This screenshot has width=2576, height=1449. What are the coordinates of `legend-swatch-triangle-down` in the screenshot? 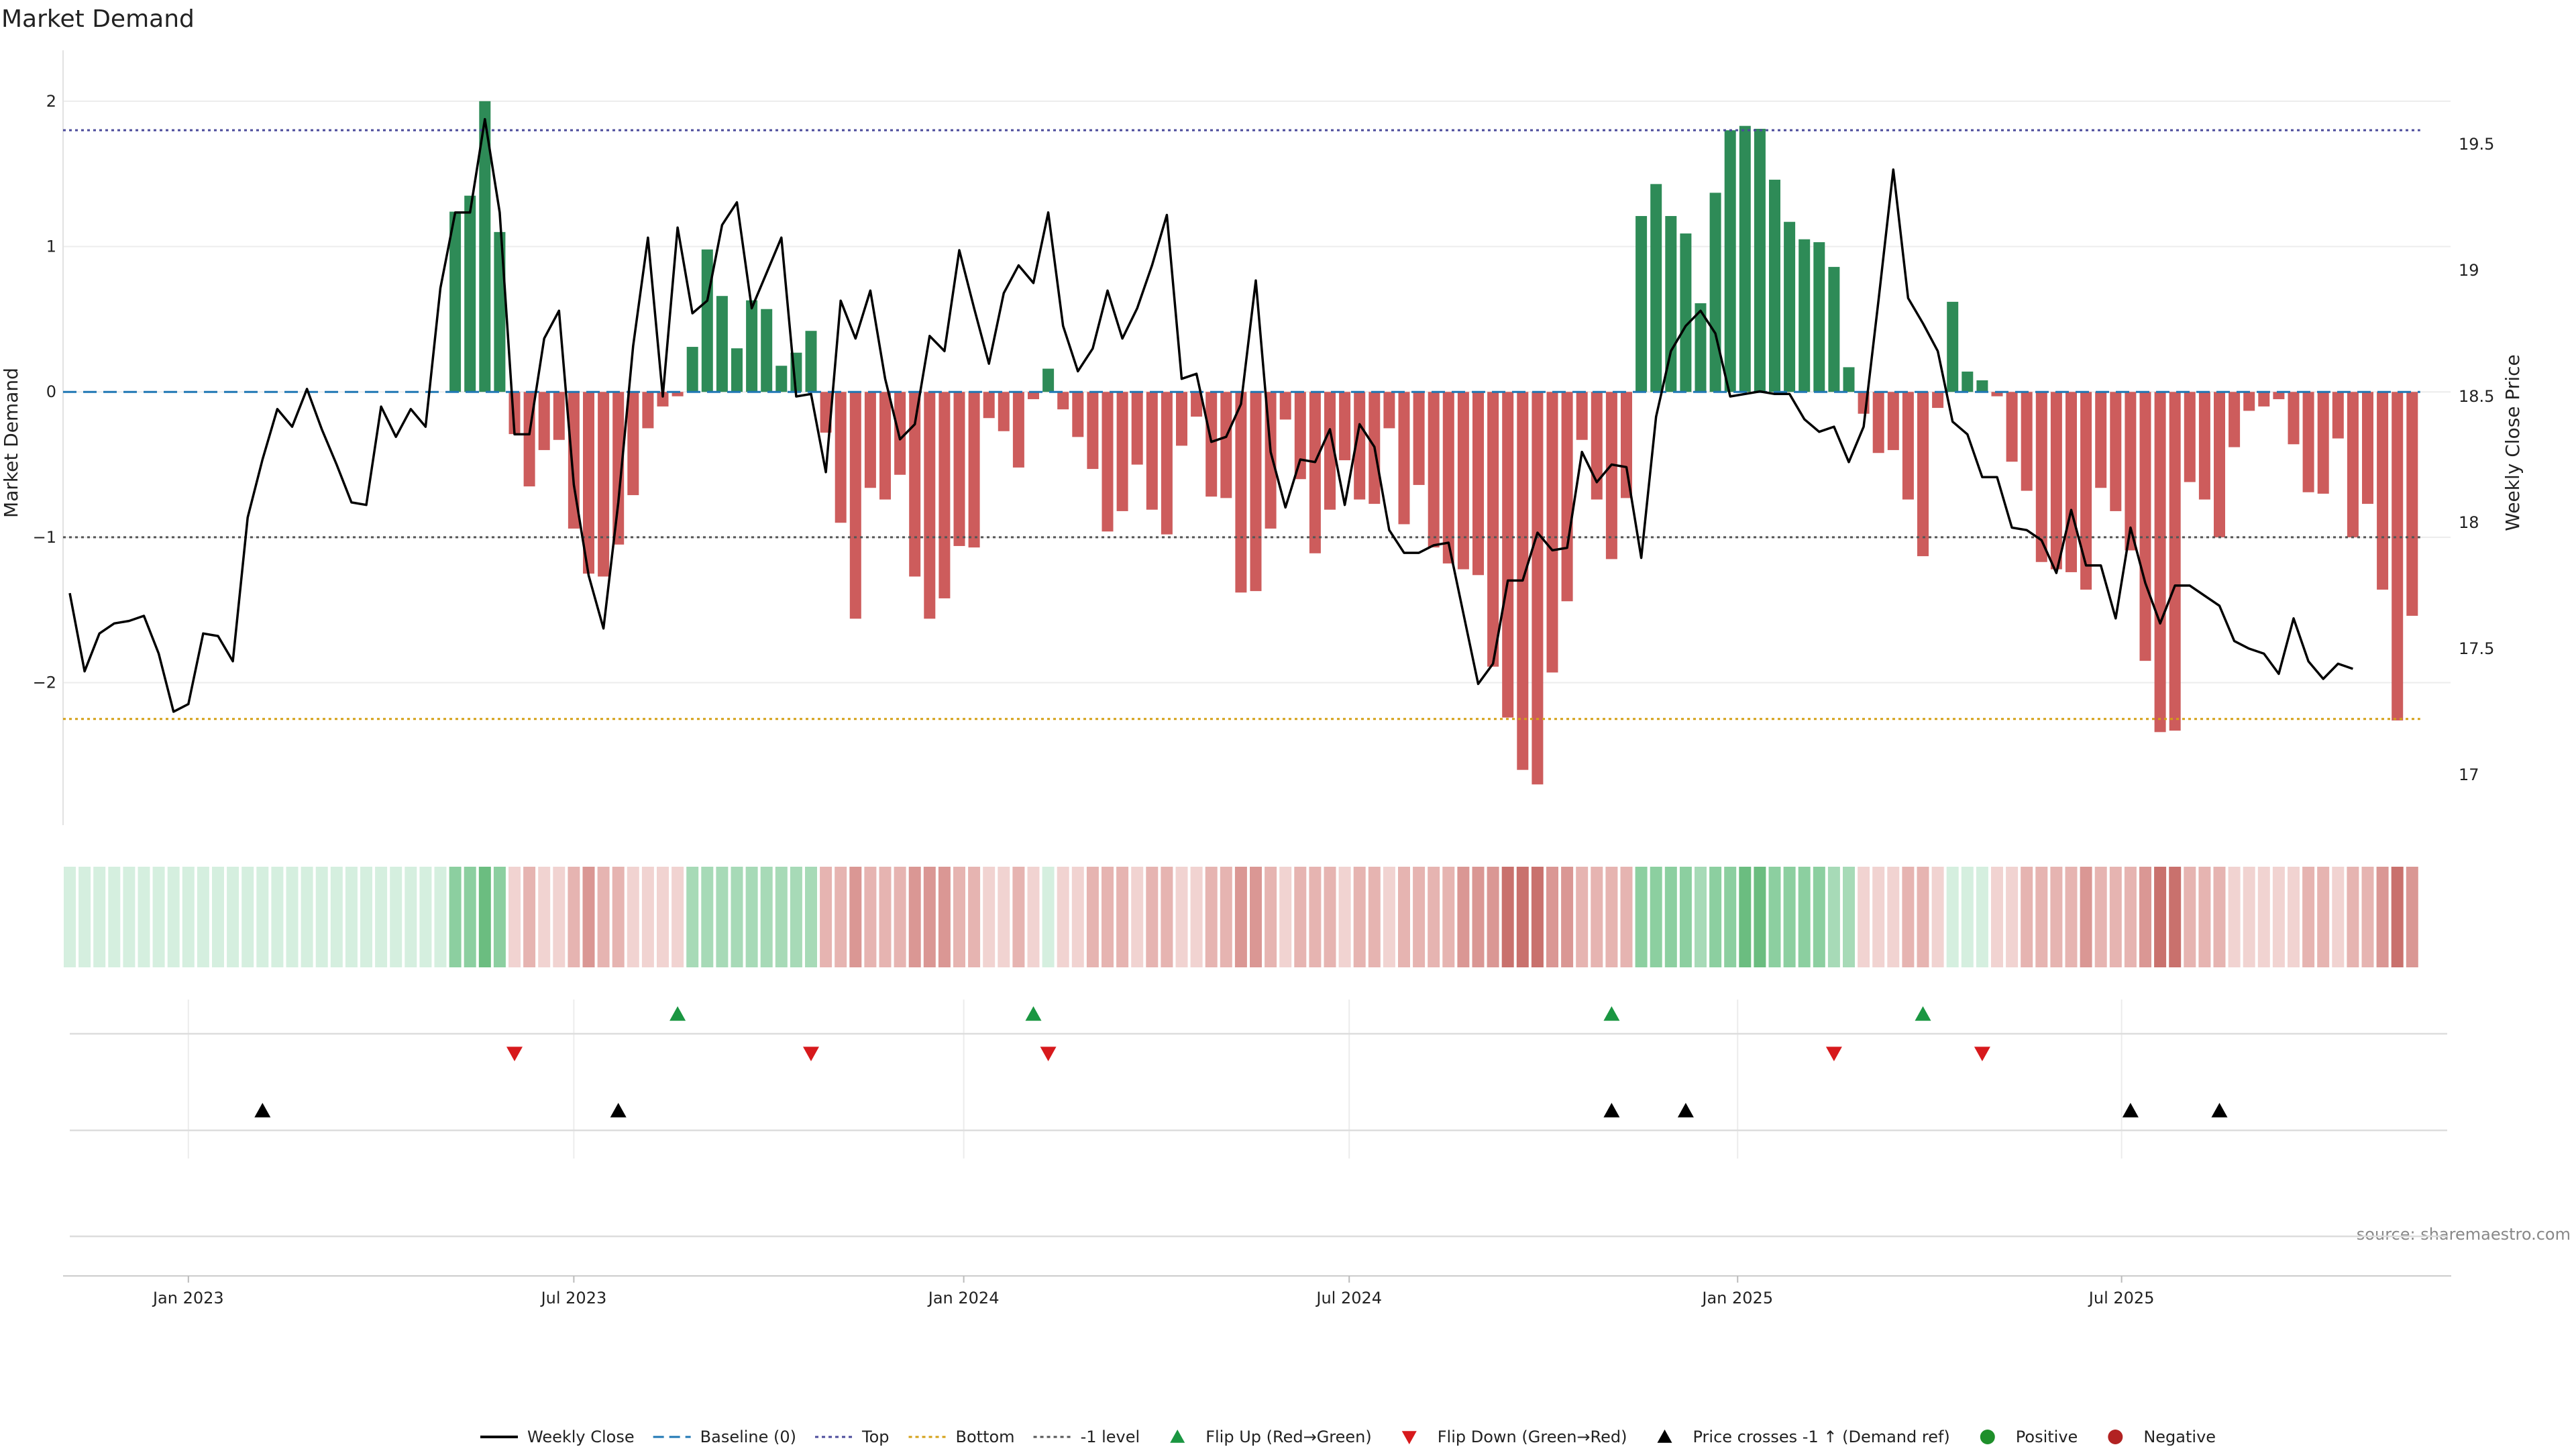 It's located at (1409, 1437).